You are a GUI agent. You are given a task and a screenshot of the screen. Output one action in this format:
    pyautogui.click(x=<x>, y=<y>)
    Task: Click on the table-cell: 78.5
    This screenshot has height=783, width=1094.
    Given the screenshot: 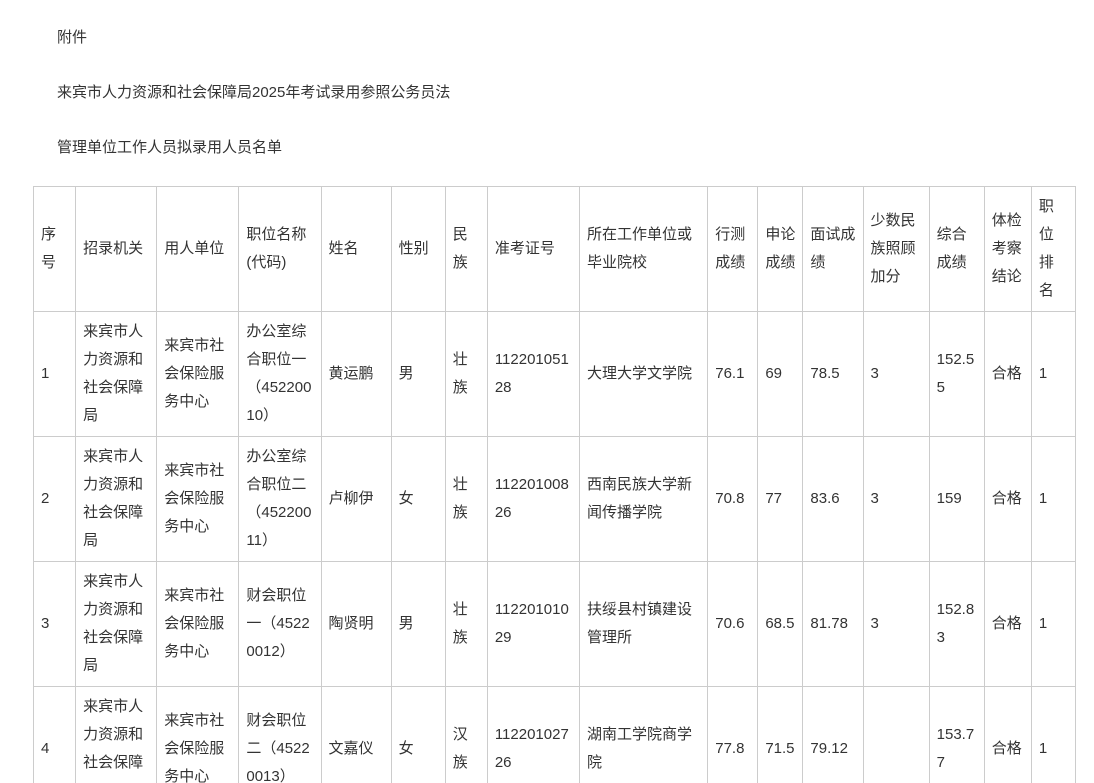 What is the action you would take?
    pyautogui.click(x=833, y=374)
    